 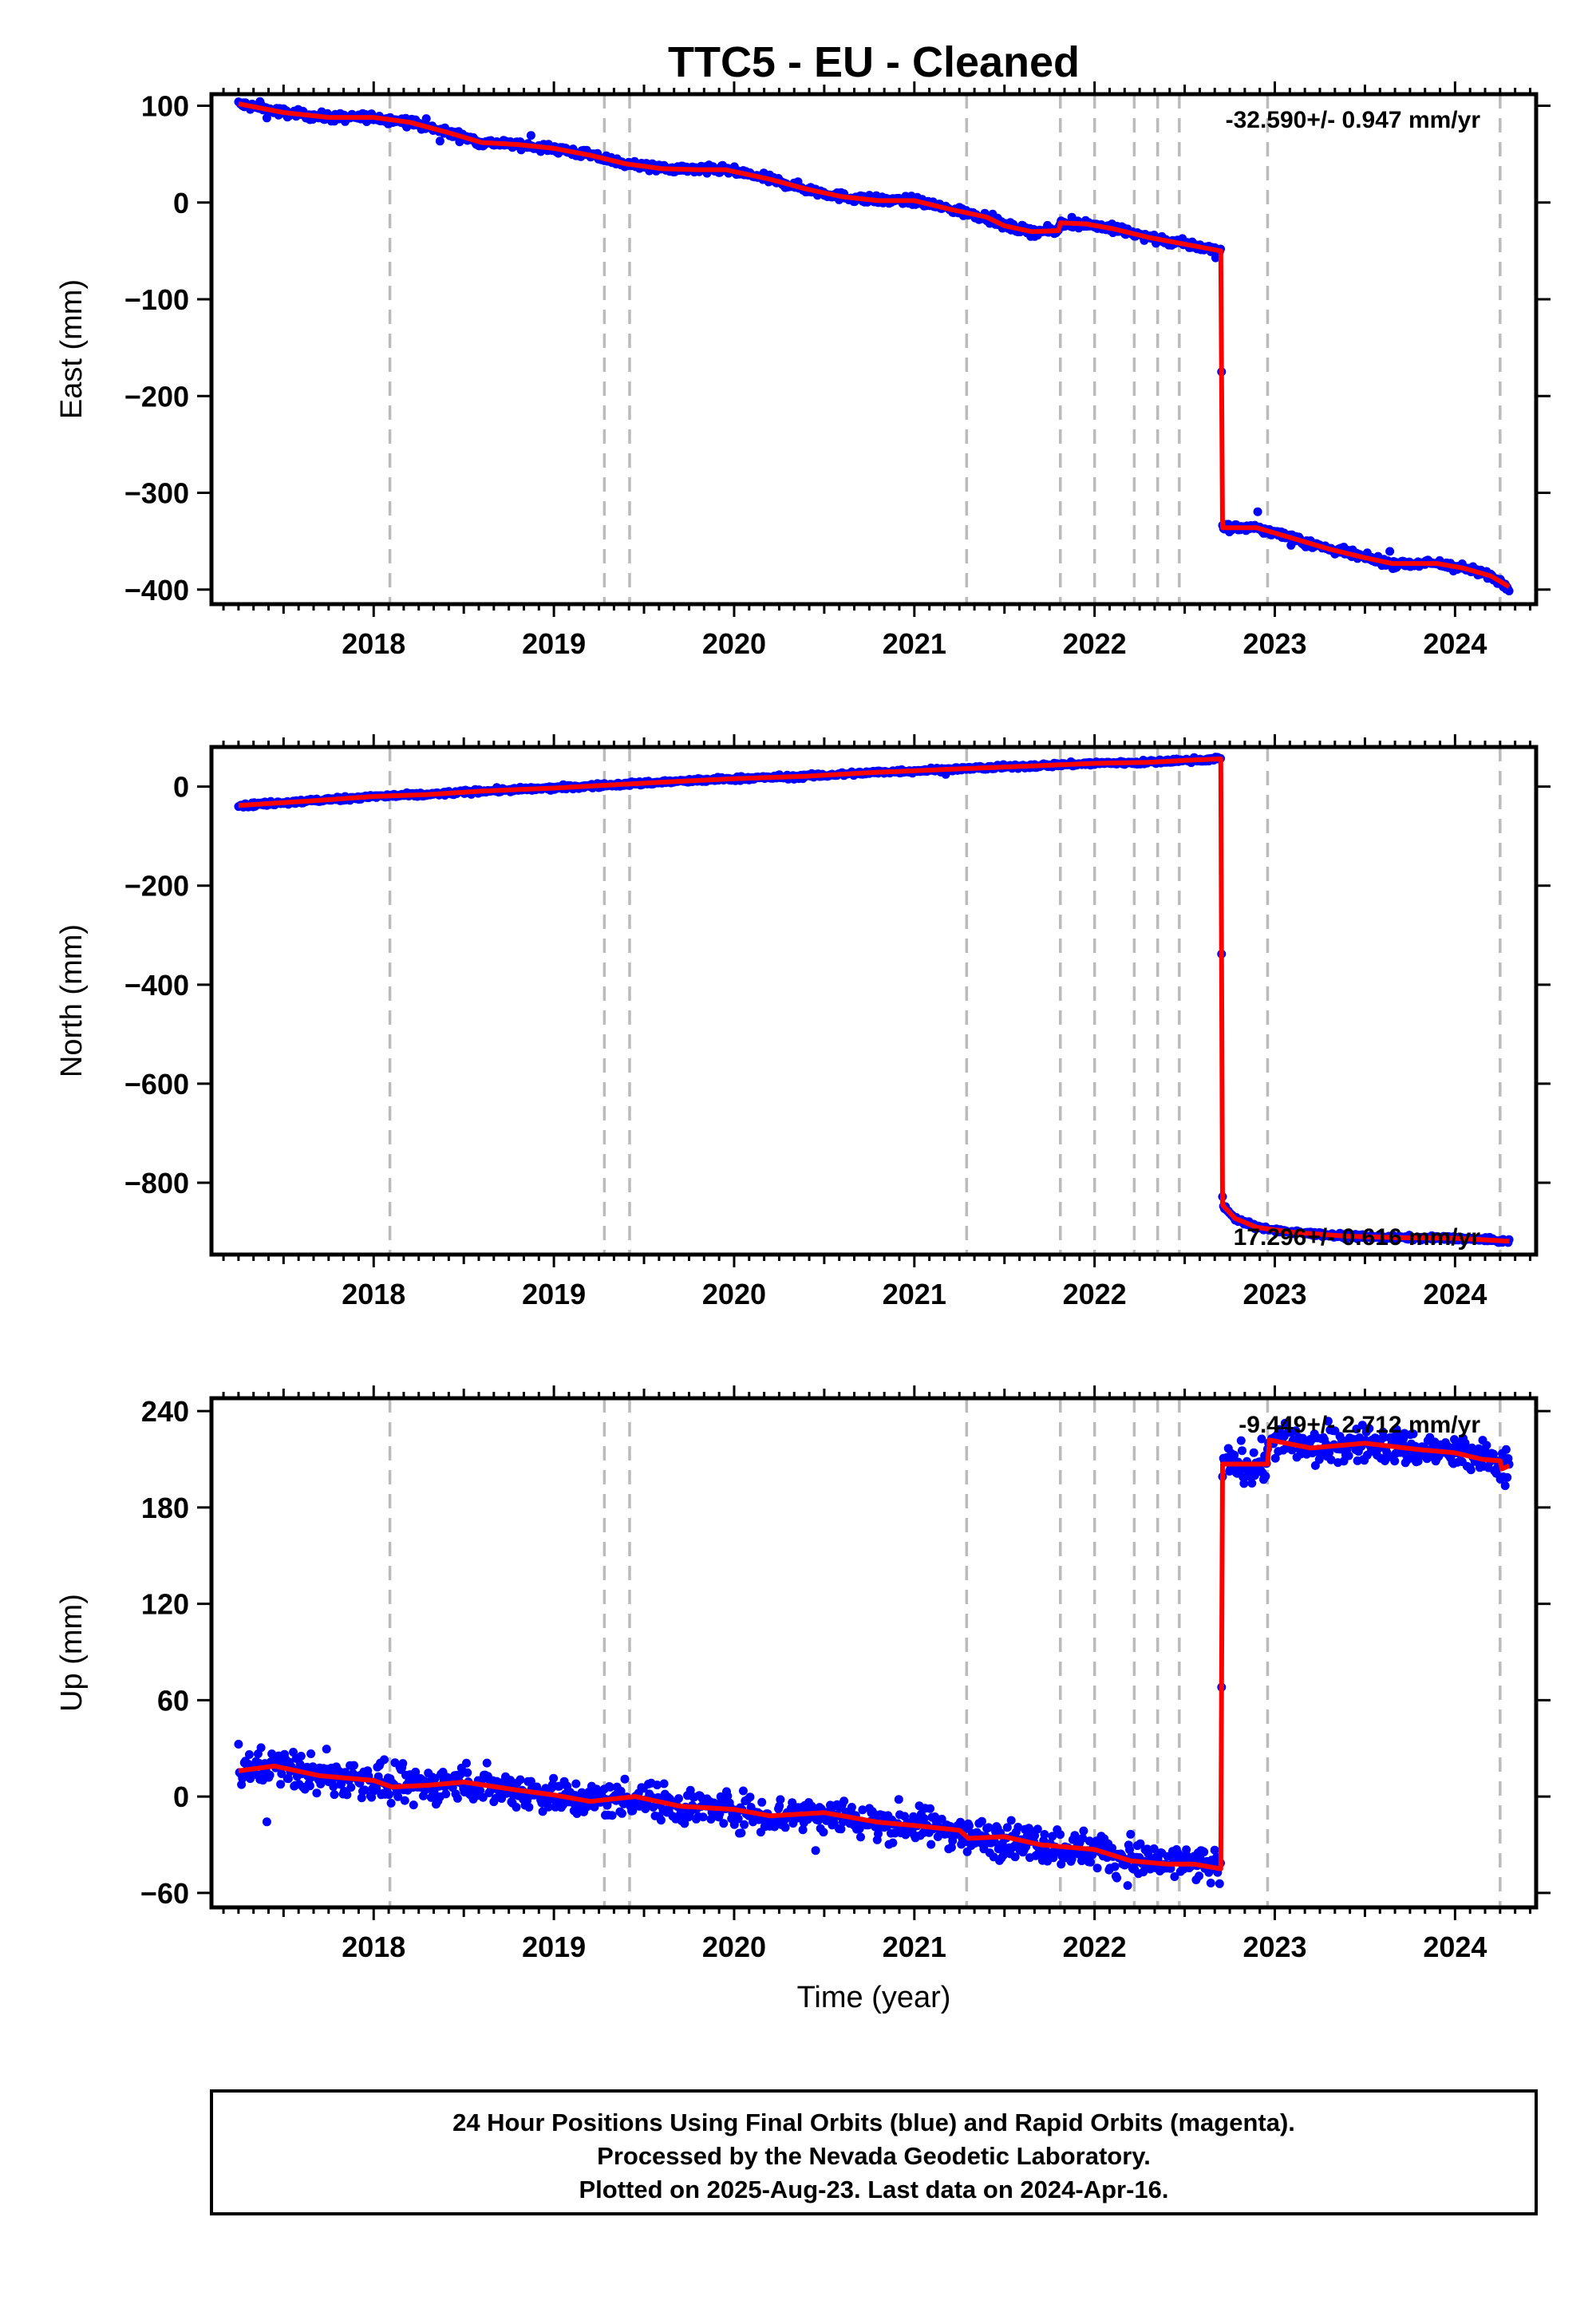 What do you see at coordinates (156, 1084) in the screenshot?
I see `y-tick-label: −600` at bounding box center [156, 1084].